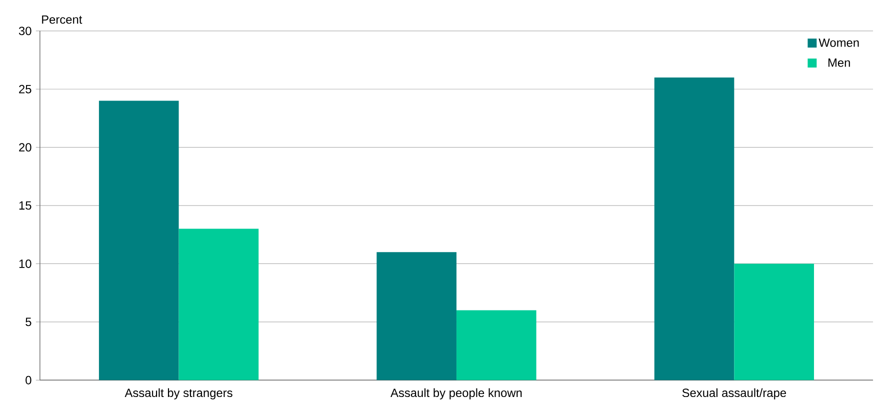 The width and height of the screenshot is (877, 418). What do you see at coordinates (29, 322) in the screenshot?
I see `y-tick-label: 5` at bounding box center [29, 322].